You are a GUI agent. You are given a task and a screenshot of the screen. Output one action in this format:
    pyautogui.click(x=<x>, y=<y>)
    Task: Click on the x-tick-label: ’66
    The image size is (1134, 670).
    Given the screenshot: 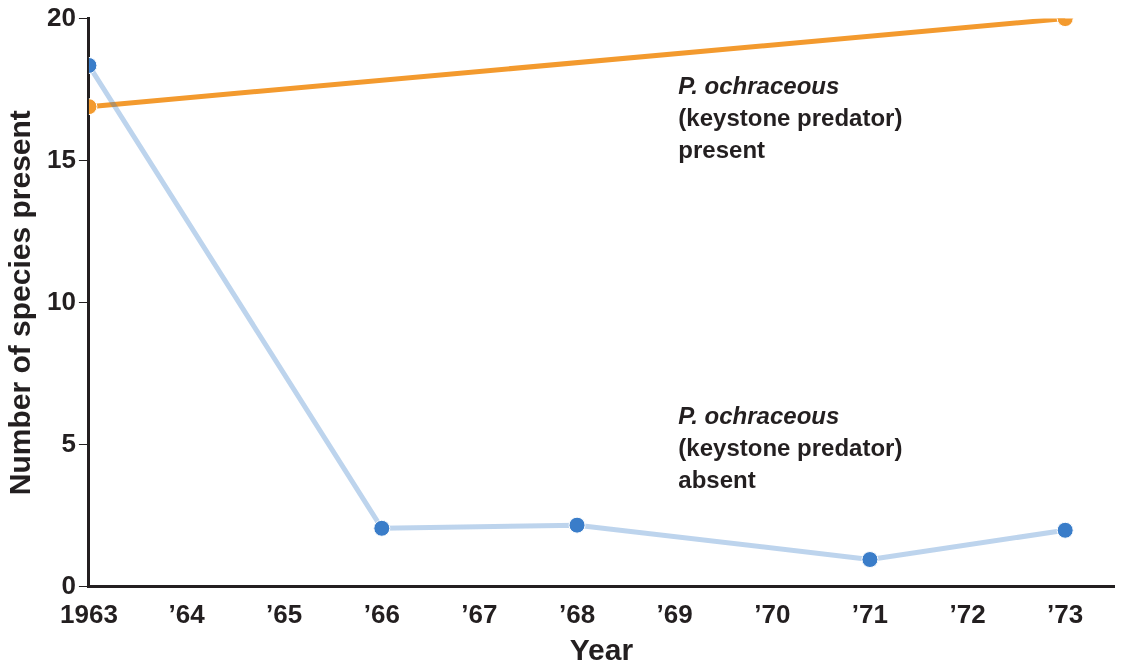 What is the action you would take?
    pyautogui.click(x=381, y=613)
    